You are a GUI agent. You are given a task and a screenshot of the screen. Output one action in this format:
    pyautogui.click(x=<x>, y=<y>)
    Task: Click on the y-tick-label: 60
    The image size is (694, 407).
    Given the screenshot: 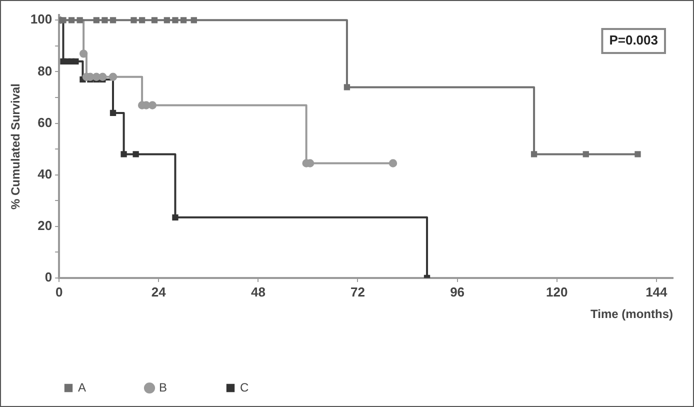 What is the action you would take?
    pyautogui.click(x=45, y=122)
    